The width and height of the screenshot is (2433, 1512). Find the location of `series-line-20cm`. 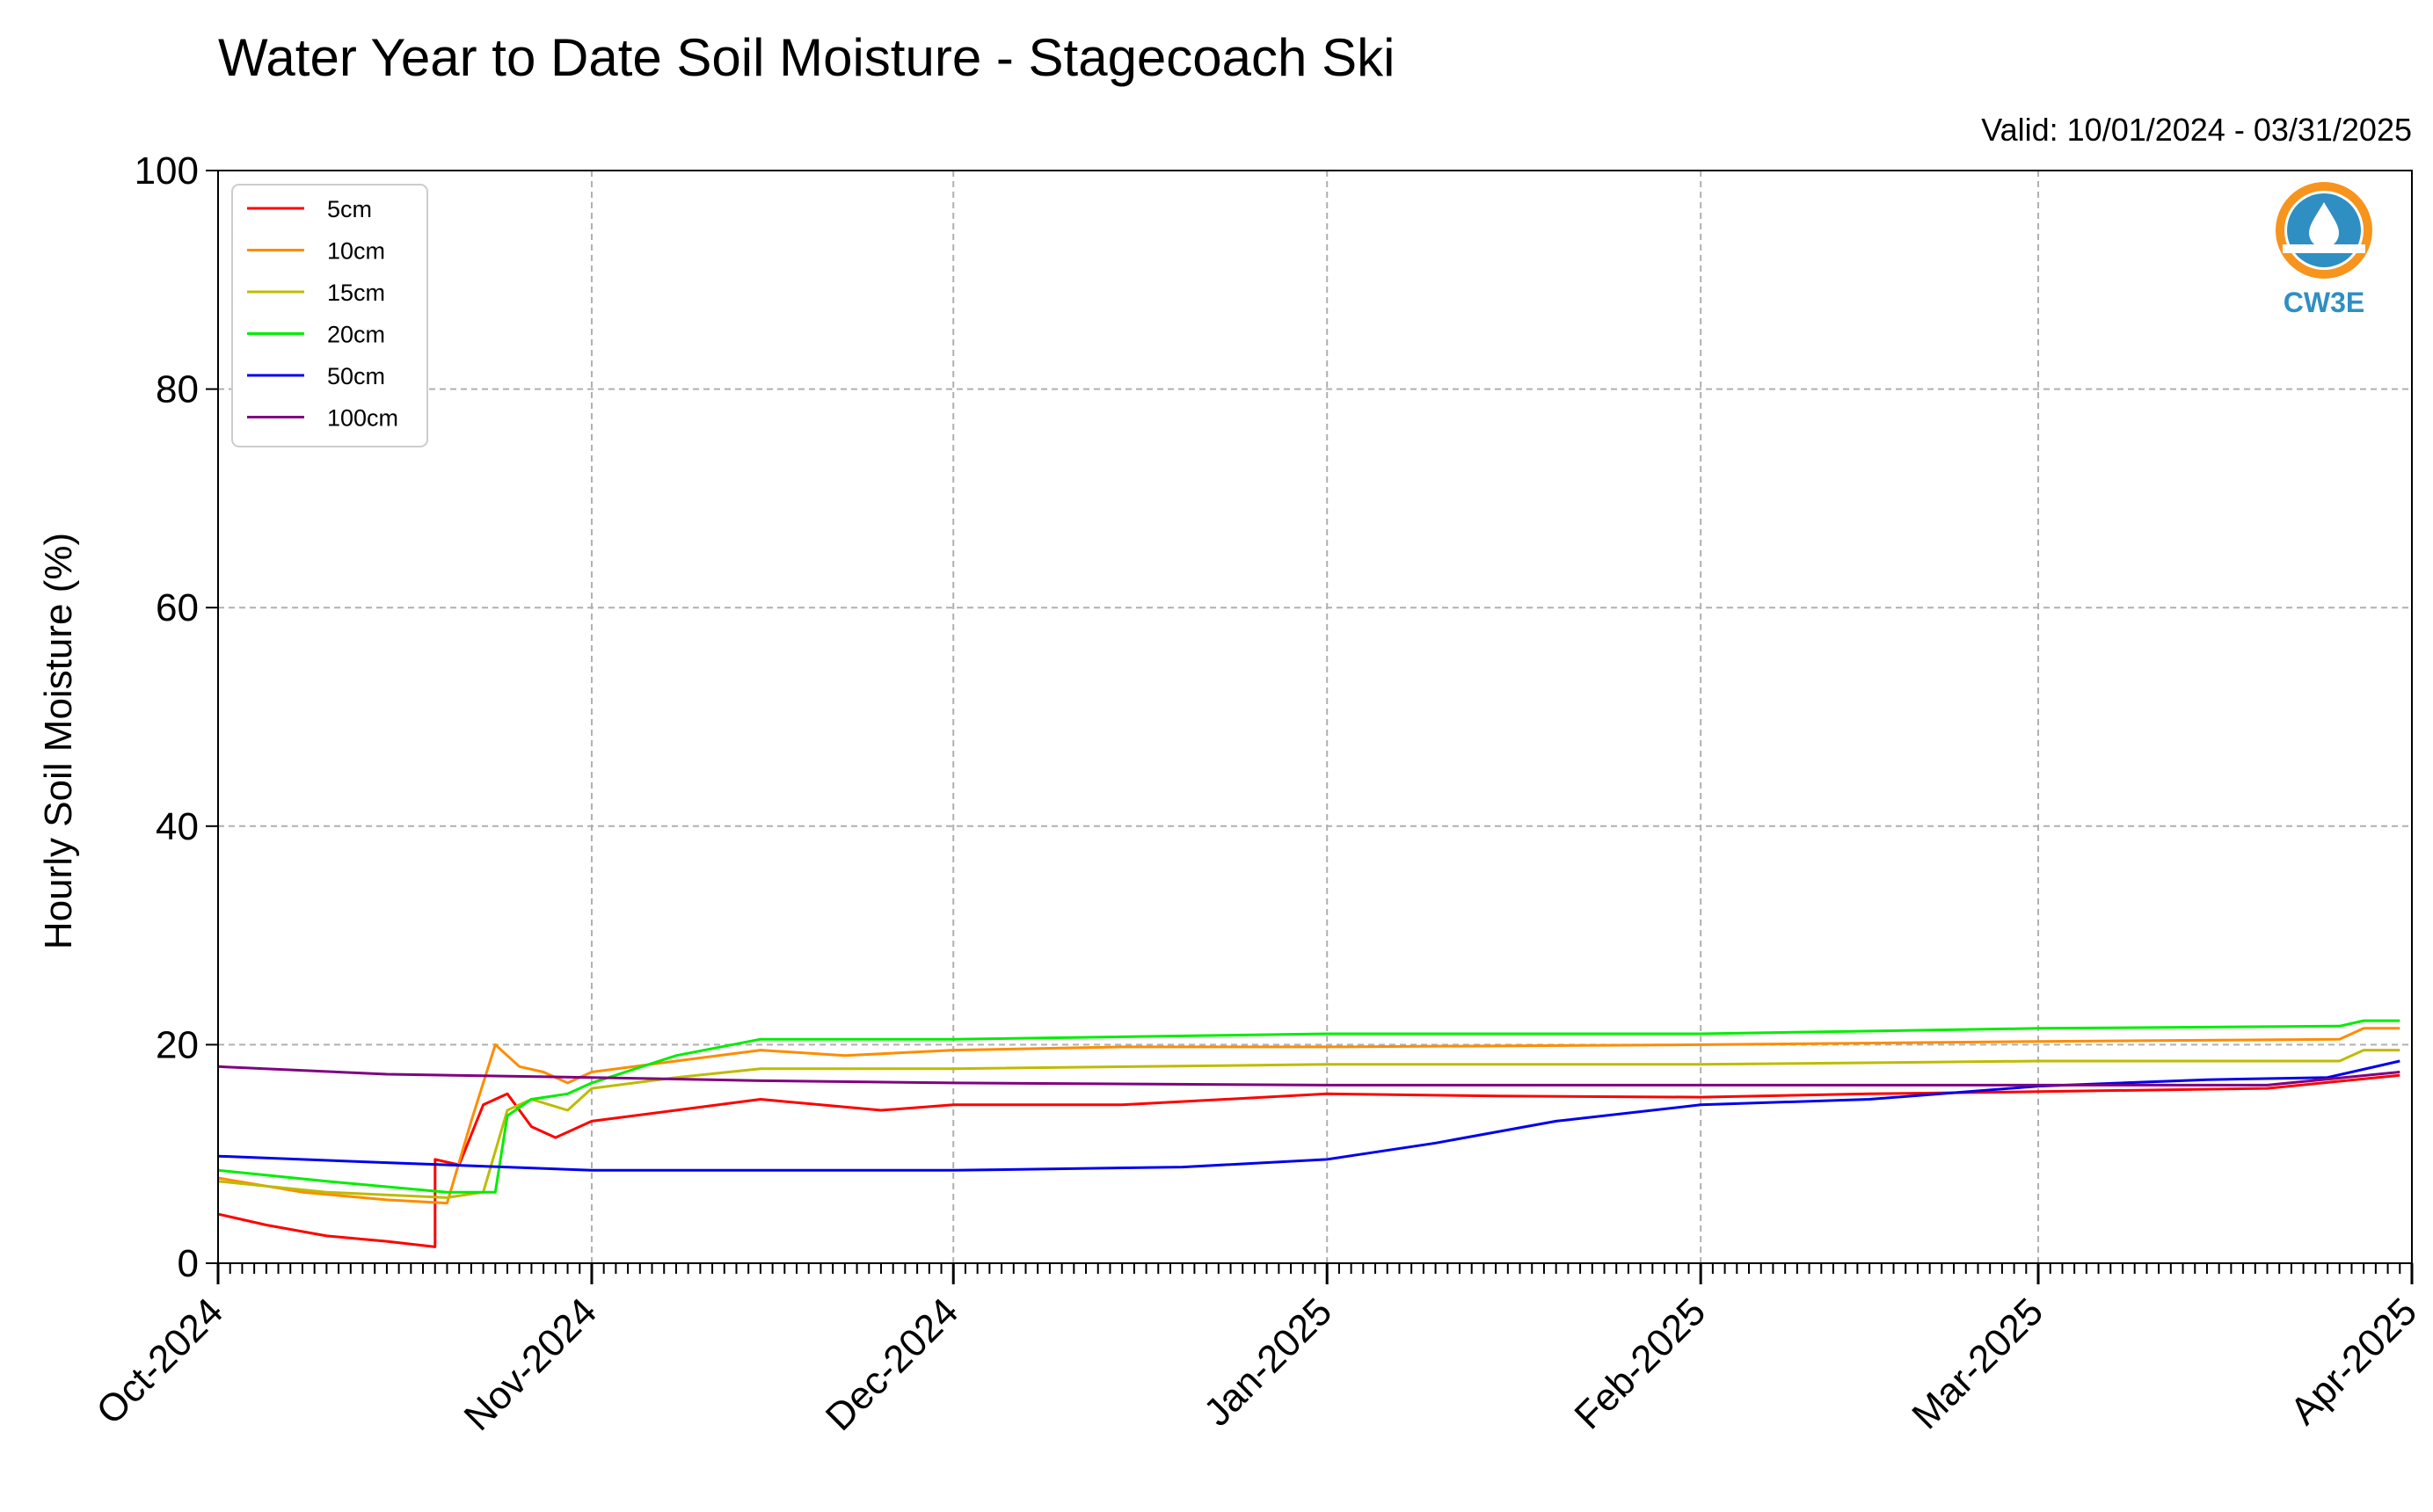

series-line-20cm is located at coordinates (1308, 1106).